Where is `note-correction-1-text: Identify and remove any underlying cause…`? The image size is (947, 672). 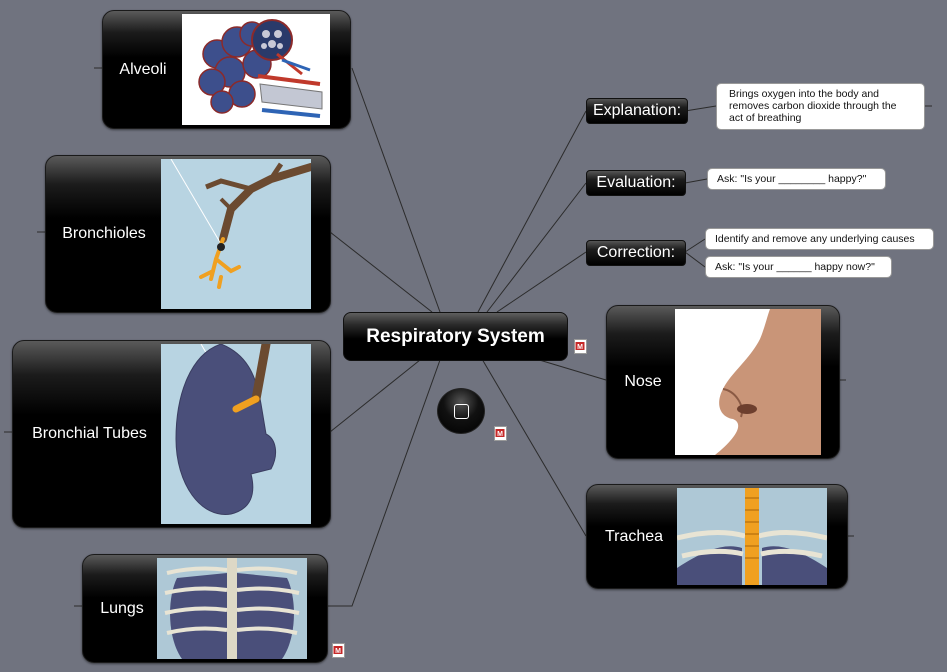 note-correction-1-text: Identify and remove any underlying cause… is located at coordinates (815, 239).